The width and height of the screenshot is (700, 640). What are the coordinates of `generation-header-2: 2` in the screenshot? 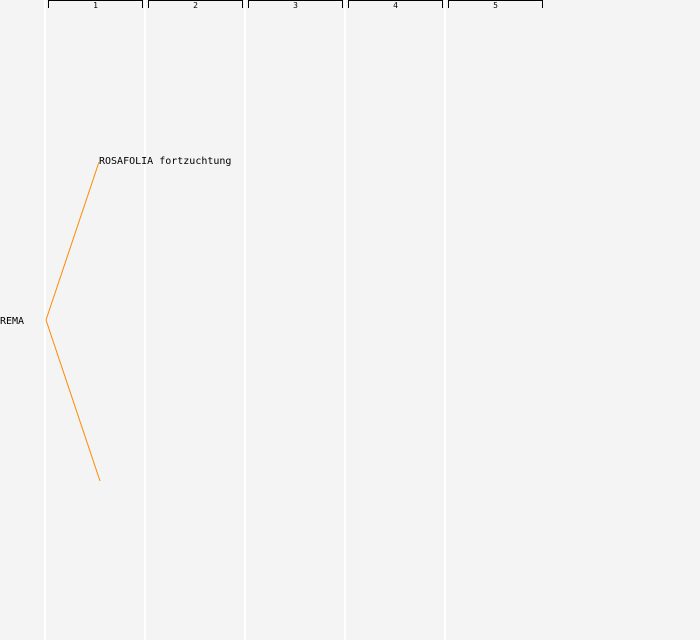 It's located at (195, 5).